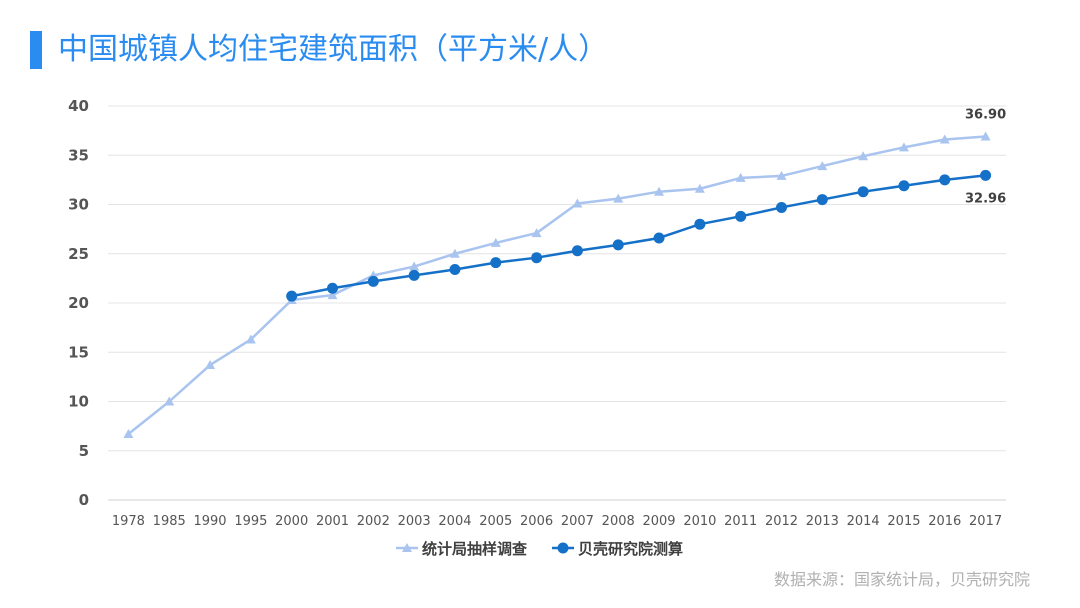  I want to click on x-tick-label: 2005, so click(495, 521).